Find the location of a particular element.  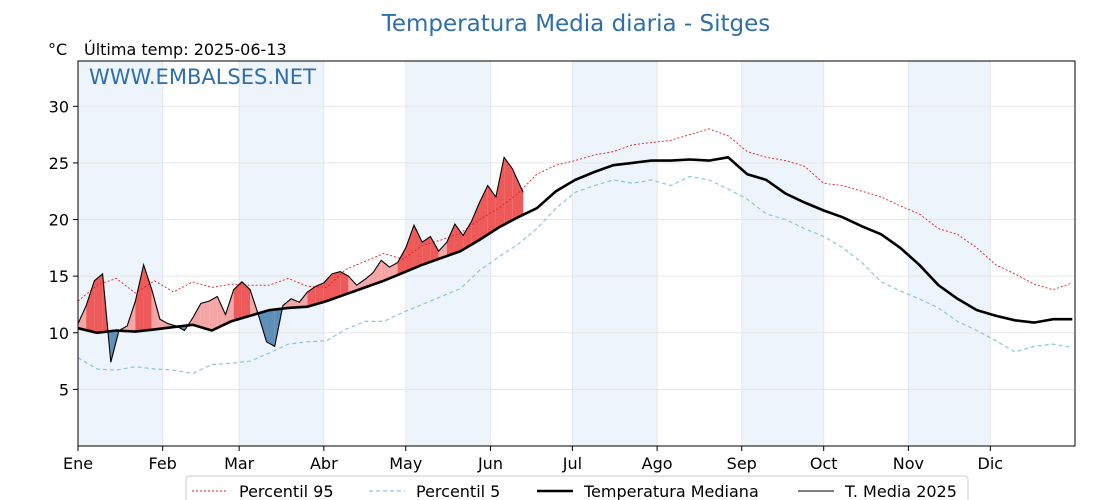

y-tick-label: 20 is located at coordinates (59, 220).